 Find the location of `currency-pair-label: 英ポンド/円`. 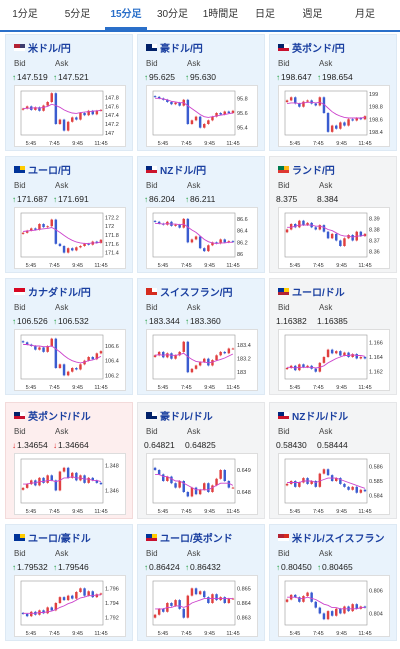

currency-pair-label: 英ポンド/円 is located at coordinates (318, 49).